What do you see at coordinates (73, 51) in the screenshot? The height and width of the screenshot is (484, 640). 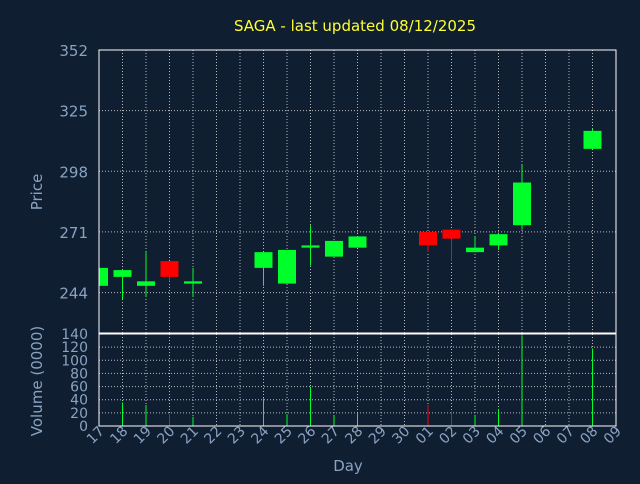 I see `price-tick-label: 352` at bounding box center [73, 51].